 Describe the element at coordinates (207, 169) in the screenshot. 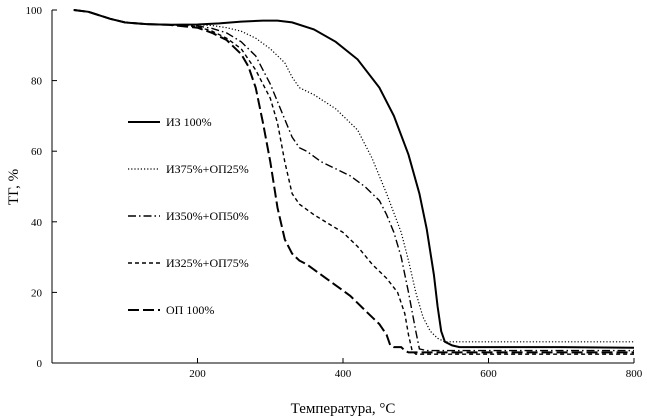

I see `legend-label-2: ИЗ75%+ОП25%` at that location.